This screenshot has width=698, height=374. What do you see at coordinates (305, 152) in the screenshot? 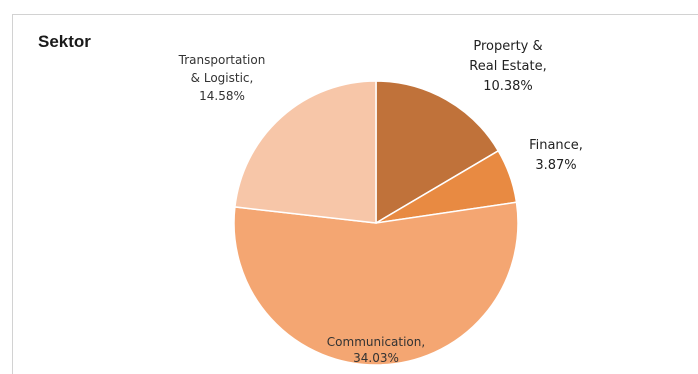
I see `pie-slice-transportation-logistic` at bounding box center [305, 152].